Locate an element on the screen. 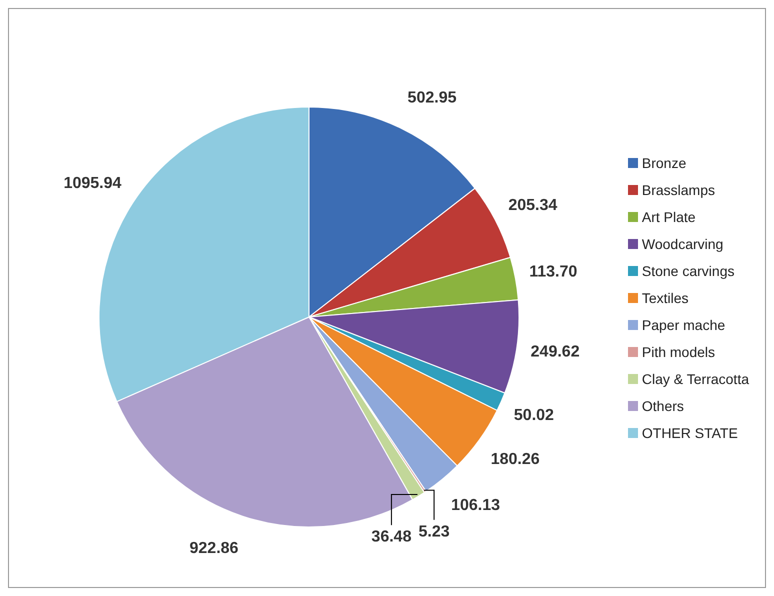 Image resolution: width=774 pixels, height=596 pixels. legend-label: Art Plate is located at coordinates (669, 216).